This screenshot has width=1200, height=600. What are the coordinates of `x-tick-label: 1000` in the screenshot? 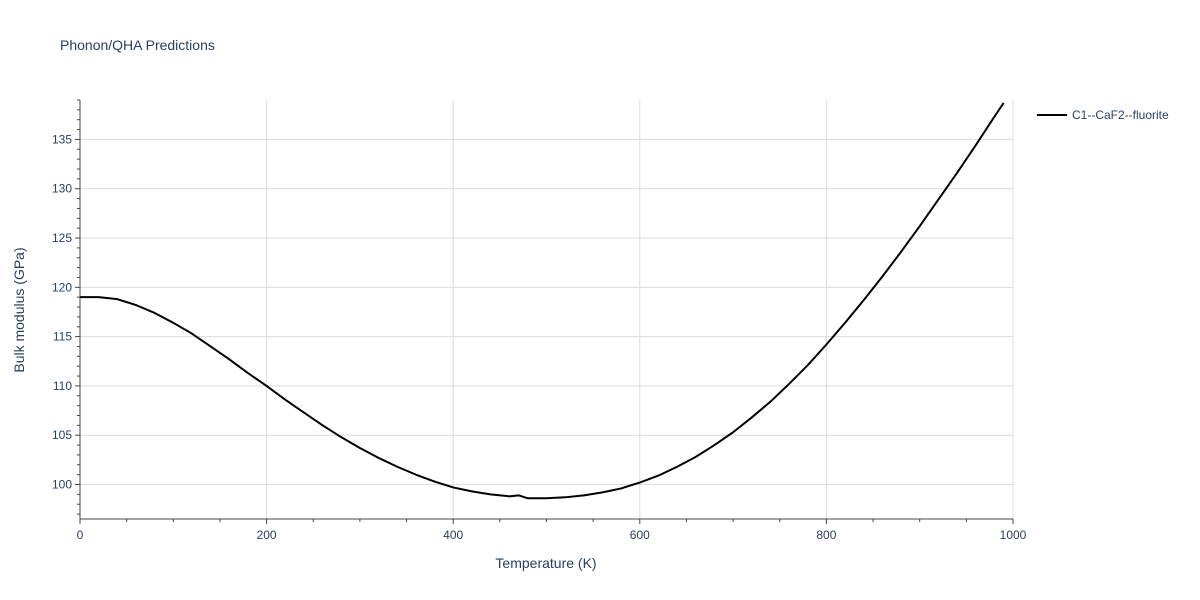 It's located at (1013, 535).